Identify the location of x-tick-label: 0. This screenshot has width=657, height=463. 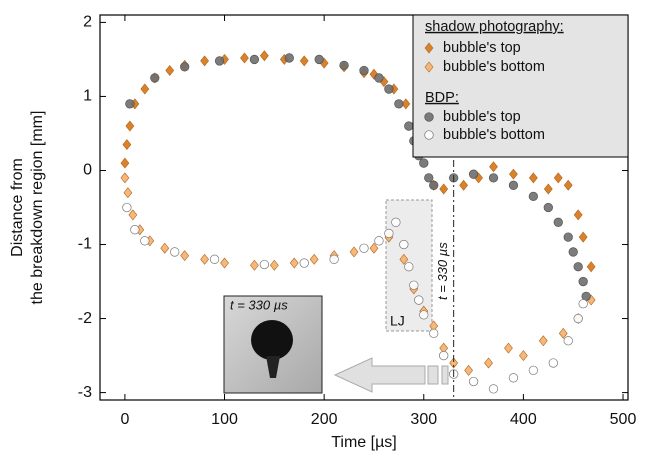
(124, 419).